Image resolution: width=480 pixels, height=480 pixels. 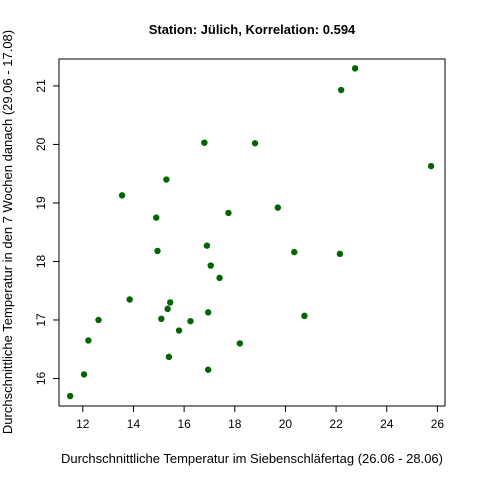 What do you see at coordinates (41, 320) in the screenshot?
I see `y-tick-label: 17` at bounding box center [41, 320].